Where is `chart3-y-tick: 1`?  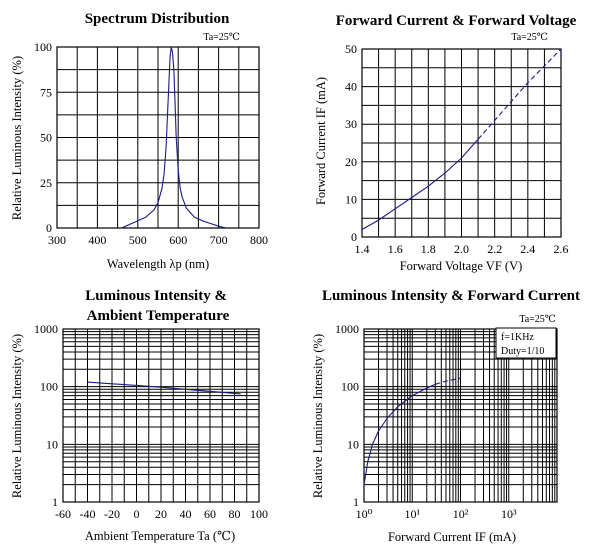
chart3-y-tick: 1 is located at coordinates (55, 502).